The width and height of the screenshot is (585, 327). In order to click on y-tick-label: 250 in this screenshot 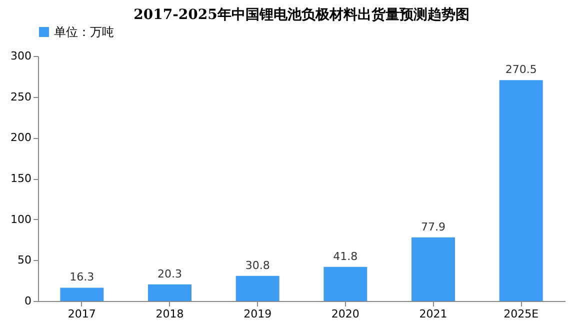, I will do `click(21, 97)`.